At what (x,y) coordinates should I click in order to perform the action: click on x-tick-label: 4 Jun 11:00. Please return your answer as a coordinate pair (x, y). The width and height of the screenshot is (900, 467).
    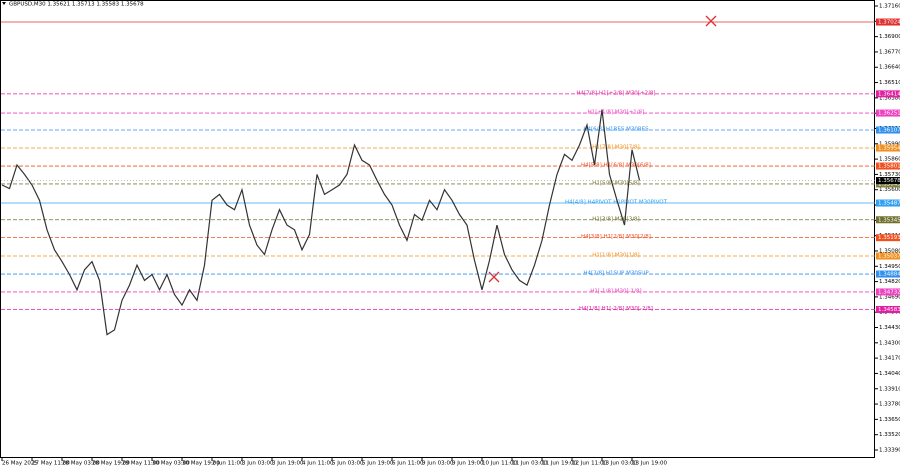
    Looking at the image, I should click on (318, 464).